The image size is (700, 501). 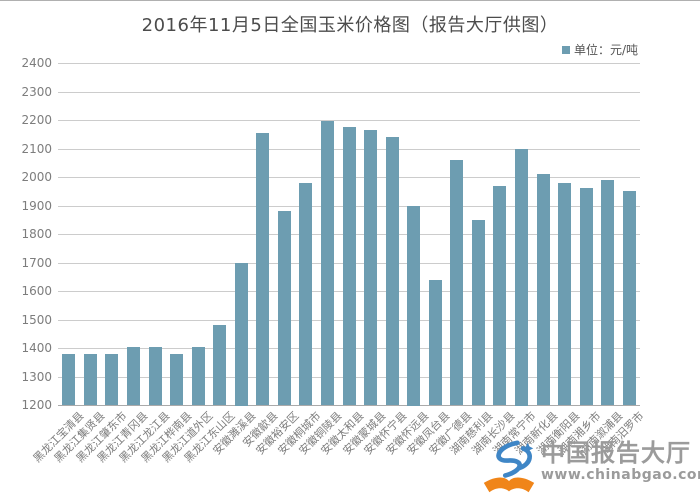 What do you see at coordinates (566, 49) in the screenshot?
I see `legend-marker-icon` at bounding box center [566, 49].